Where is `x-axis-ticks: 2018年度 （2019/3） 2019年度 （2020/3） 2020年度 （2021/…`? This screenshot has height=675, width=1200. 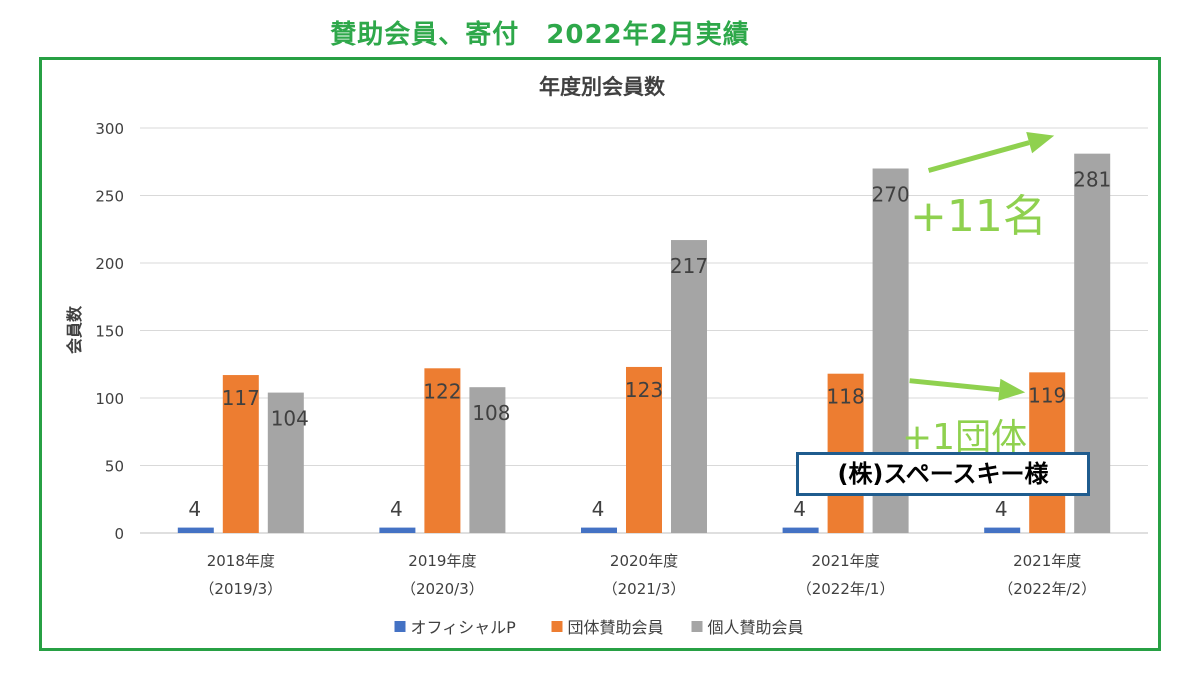
x-axis-ticks: 2018年度 （2019/3） 2019年度 （2020/3） 2020年度 （2021/… is located at coordinates (647, 575).